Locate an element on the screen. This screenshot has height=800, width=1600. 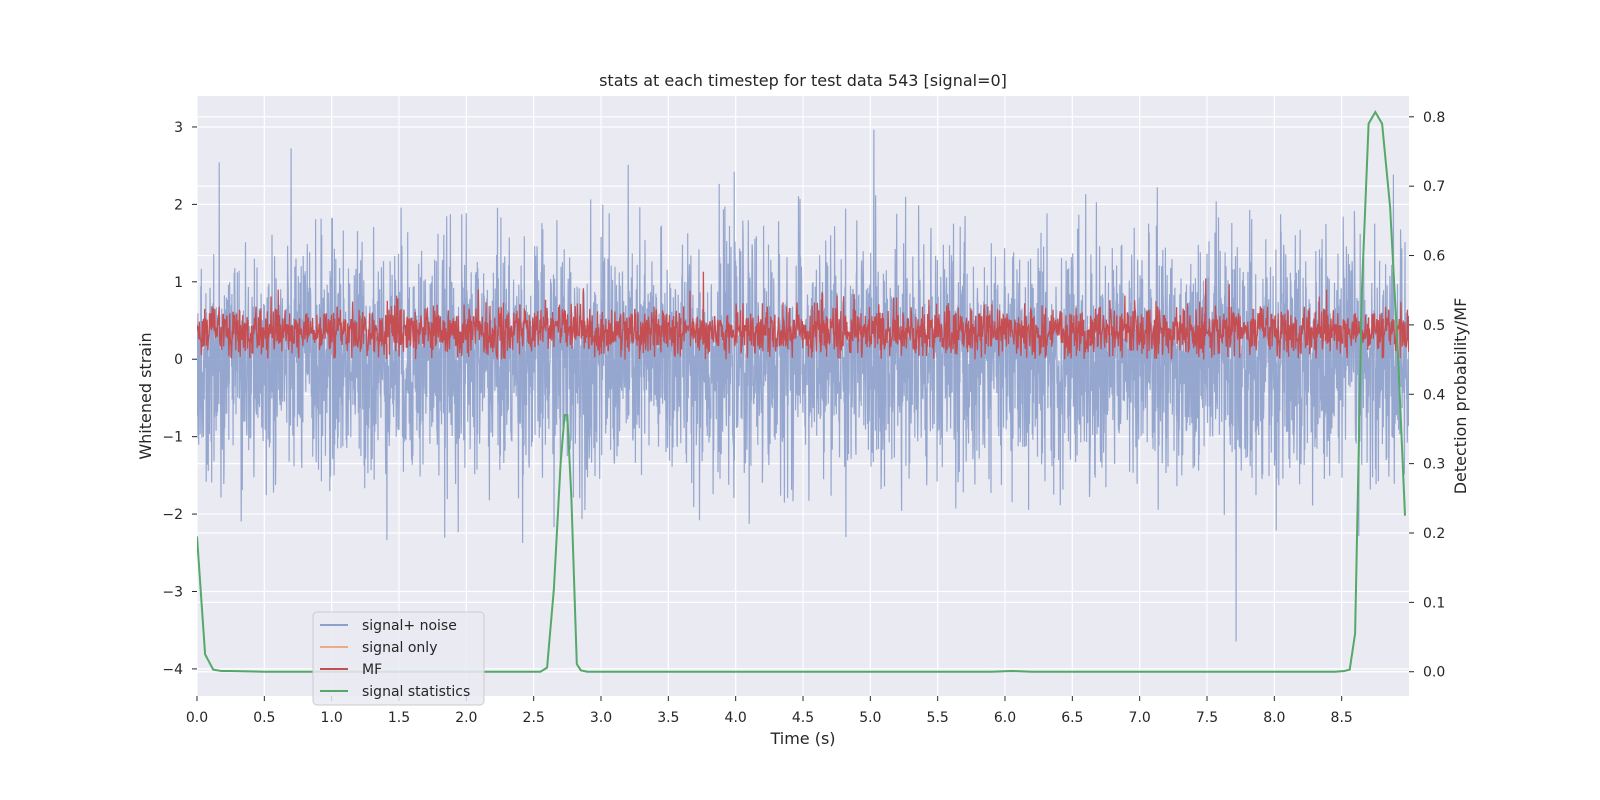
x-tick-label: 2.0 is located at coordinates (466, 718).